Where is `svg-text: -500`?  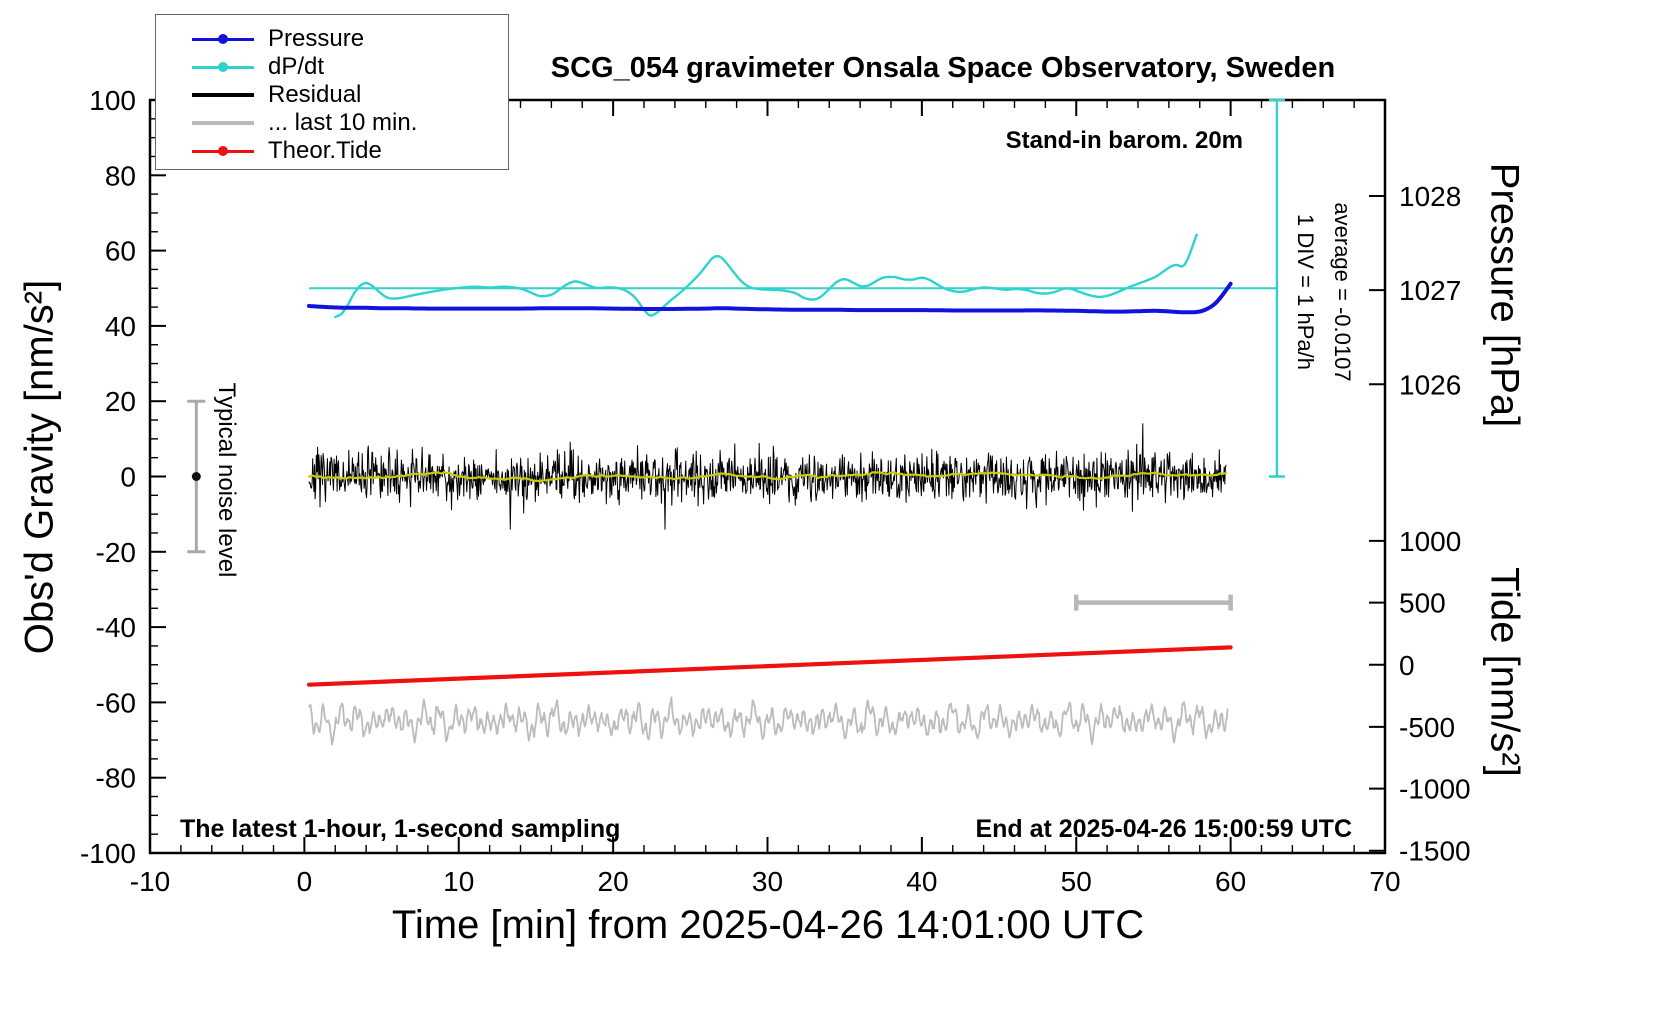 svg-text: -500 is located at coordinates (1427, 727).